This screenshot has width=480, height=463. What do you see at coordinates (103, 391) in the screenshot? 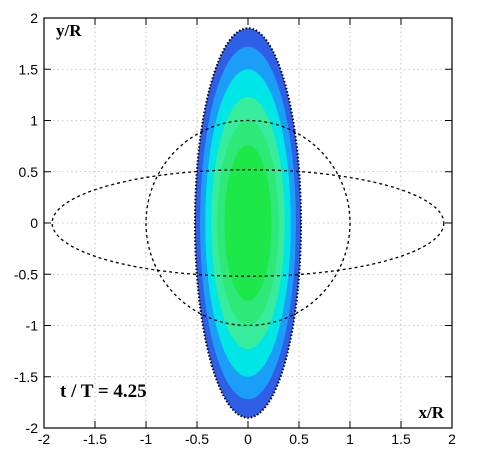
I see `time-annotation: t / T = 4.25` at bounding box center [103, 391].